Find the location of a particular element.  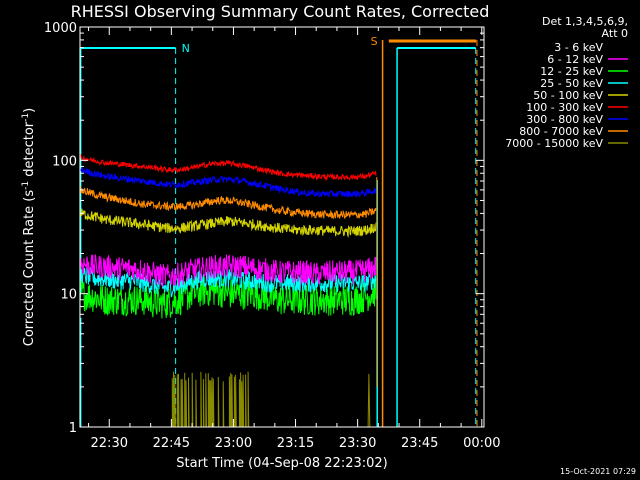

legend-entry-label: 800 - 7000 keV is located at coordinates (561, 131).